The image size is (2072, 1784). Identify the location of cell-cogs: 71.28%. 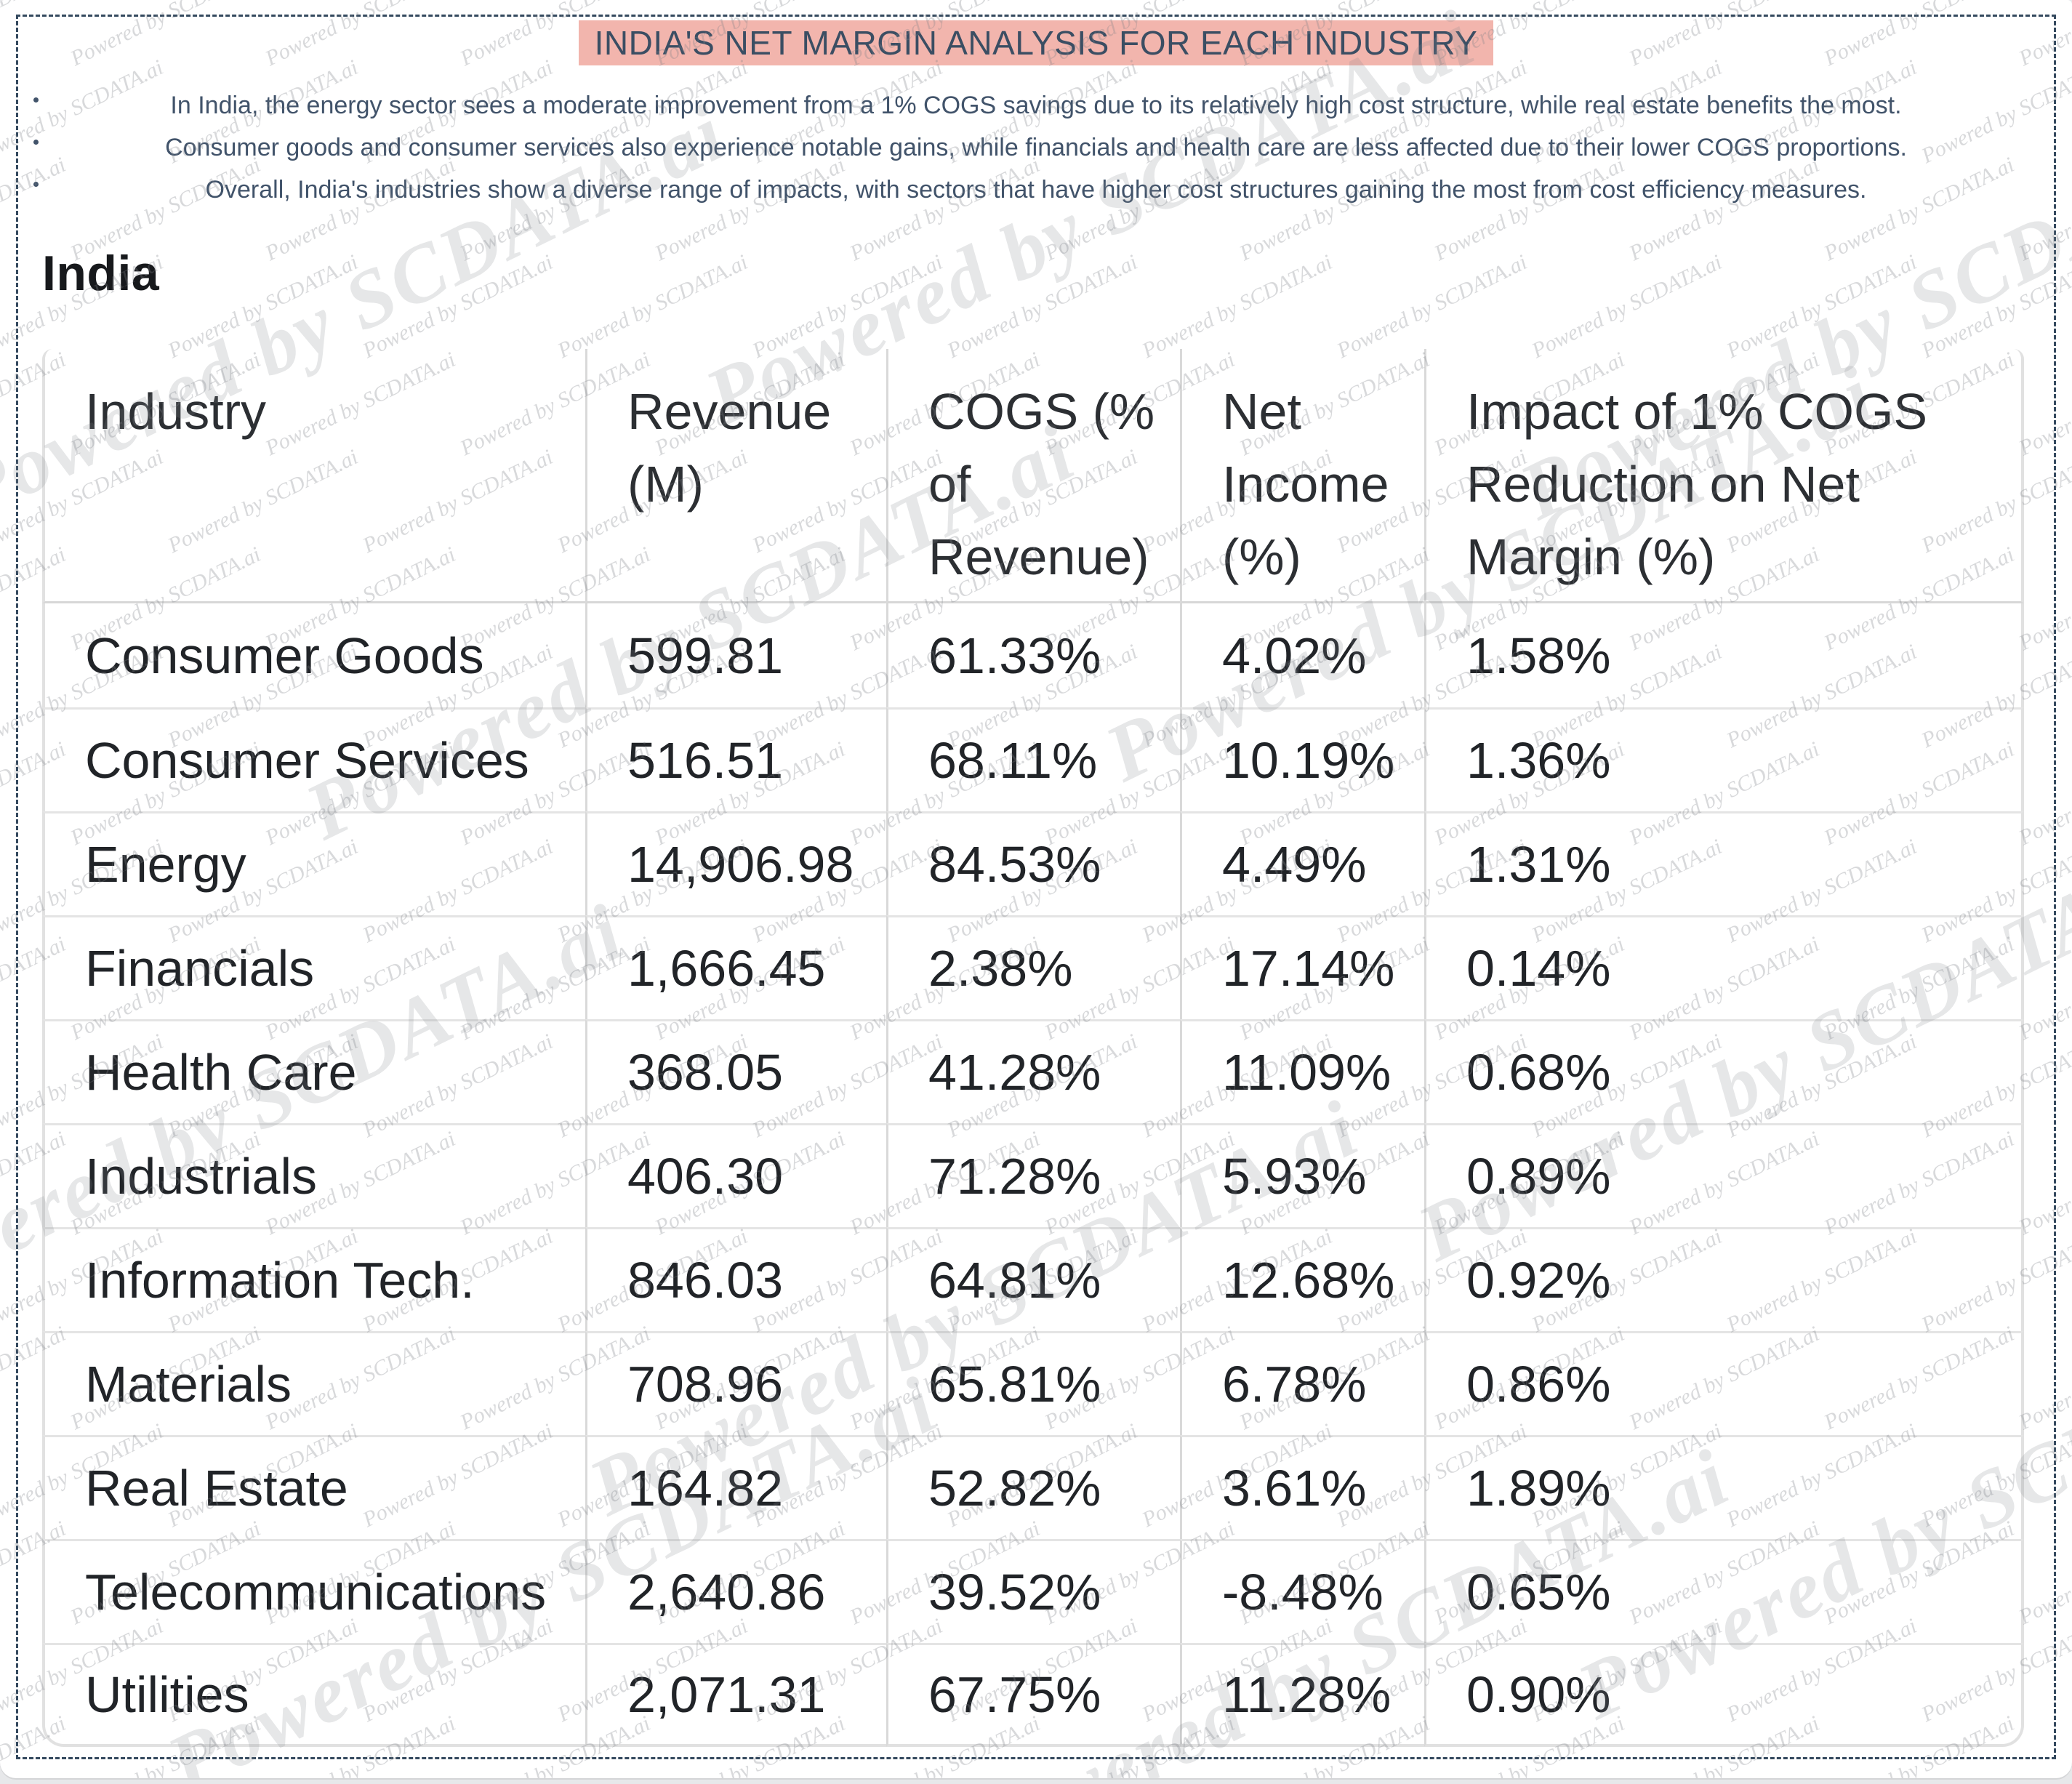
(1033, 1175).